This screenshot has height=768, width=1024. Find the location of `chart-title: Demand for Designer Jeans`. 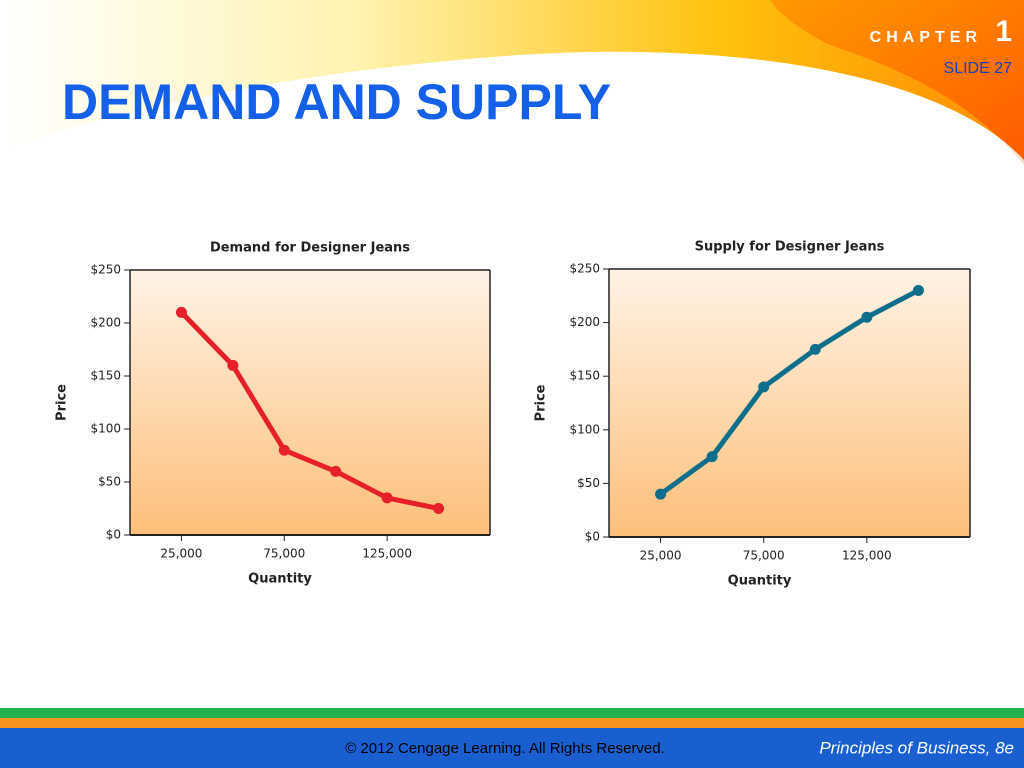

chart-title: Demand for Designer Jeans is located at coordinates (310, 248).